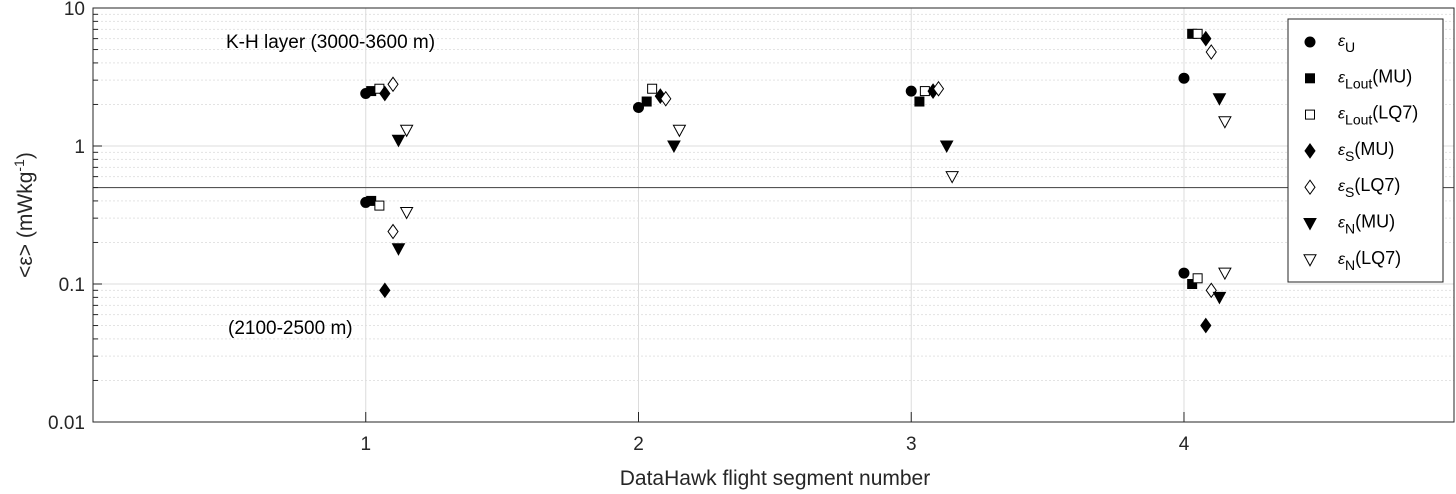  Describe the element at coordinates (911, 444) in the screenshot. I see `x-tick-label: 3` at that location.